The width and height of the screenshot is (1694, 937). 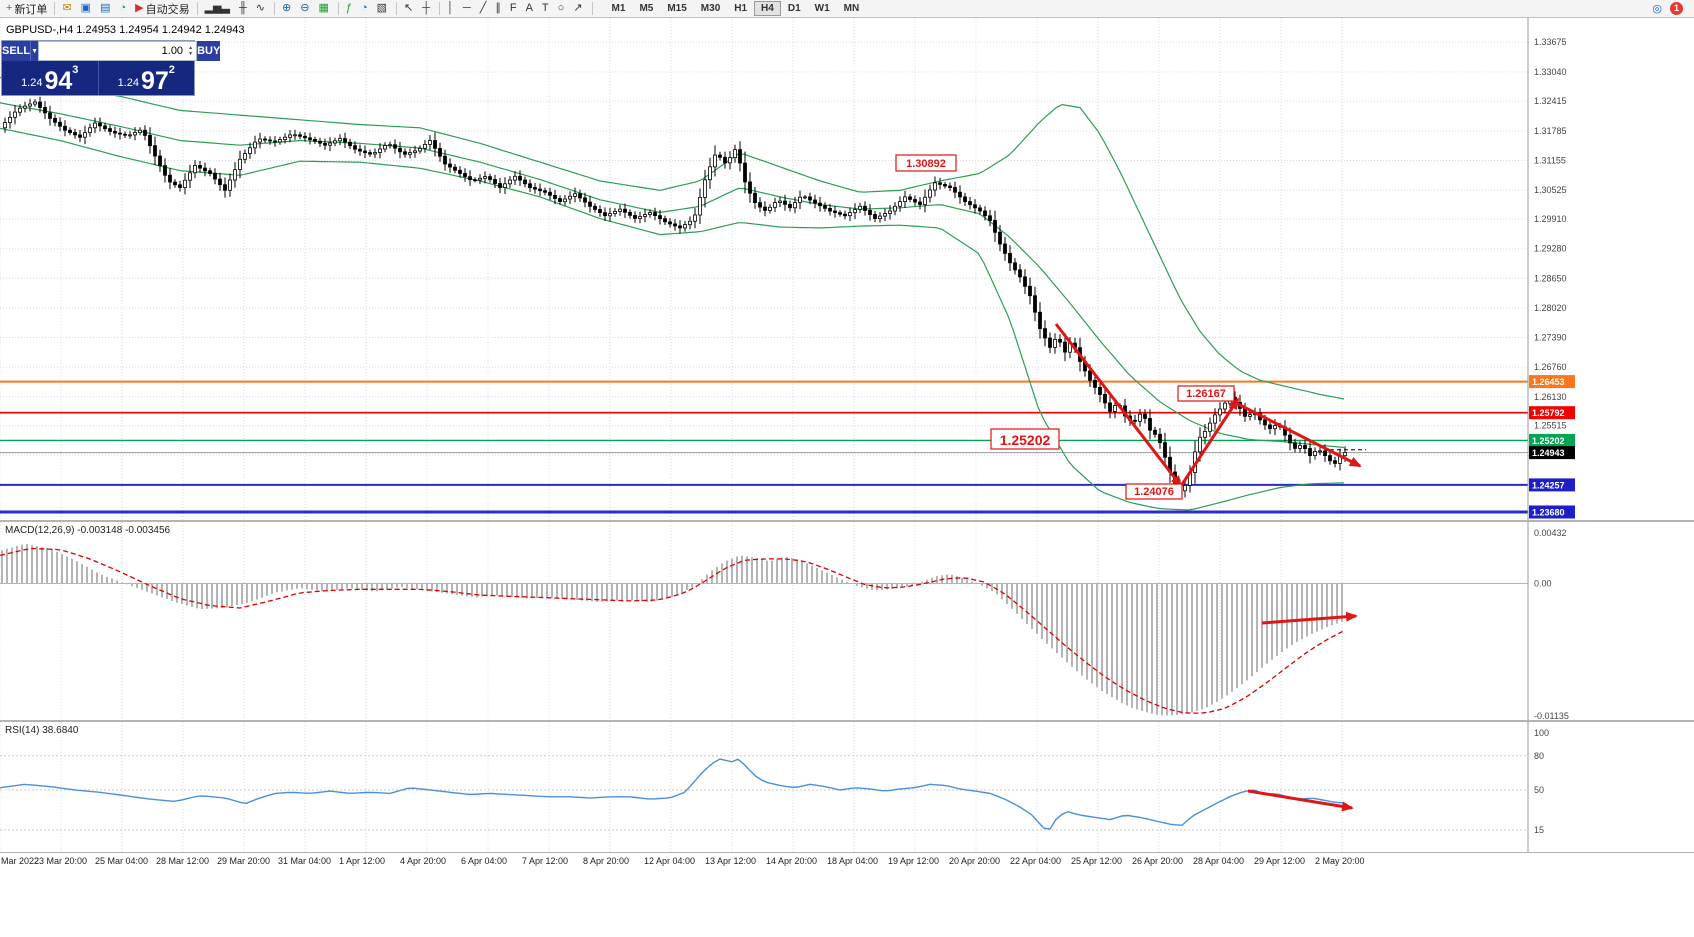 I want to click on svg-text: 1.26453, so click(x=1548, y=382).